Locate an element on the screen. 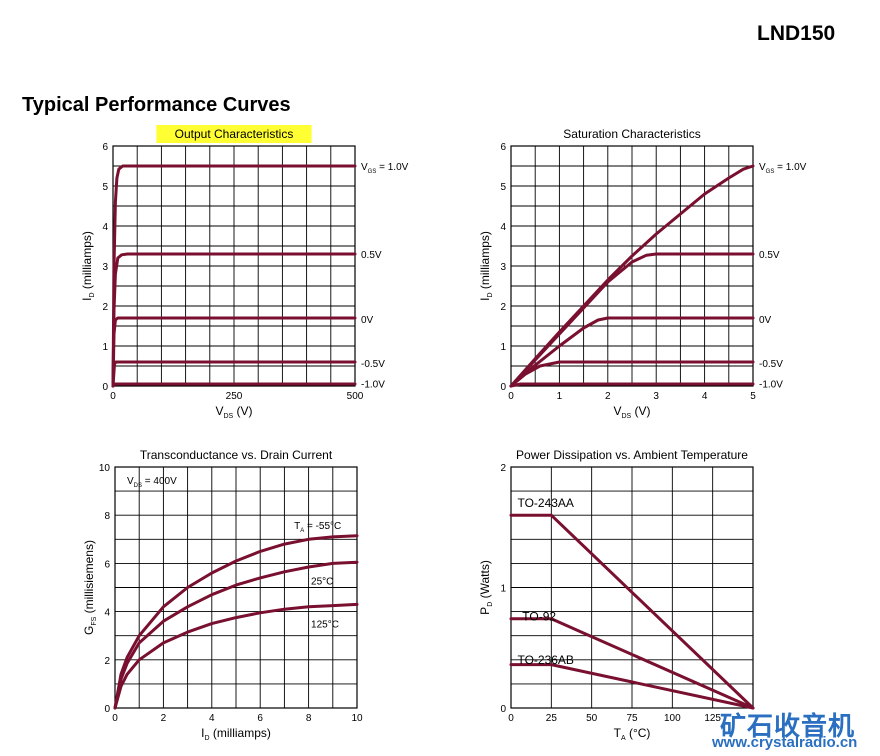  saturation-series-label: 0.5V is located at coordinates (769, 255).